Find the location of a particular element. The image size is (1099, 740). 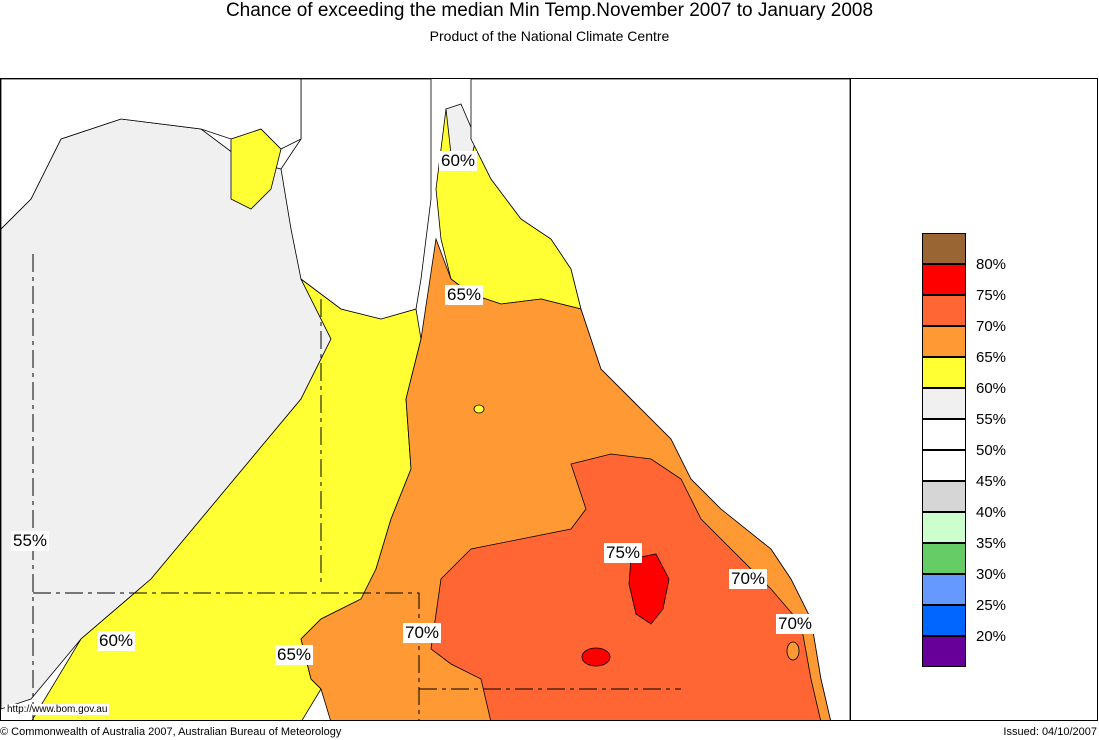

legend-label: 80% is located at coordinates (991, 264).